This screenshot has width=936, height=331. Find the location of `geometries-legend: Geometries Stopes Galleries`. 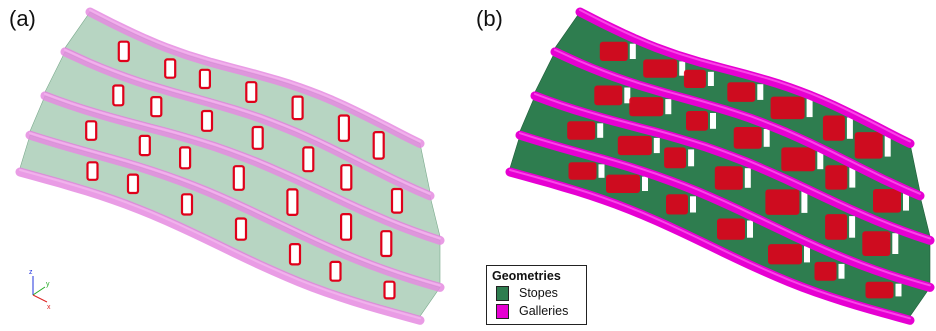

geometries-legend: Geometries Stopes Galleries is located at coordinates (536, 295).